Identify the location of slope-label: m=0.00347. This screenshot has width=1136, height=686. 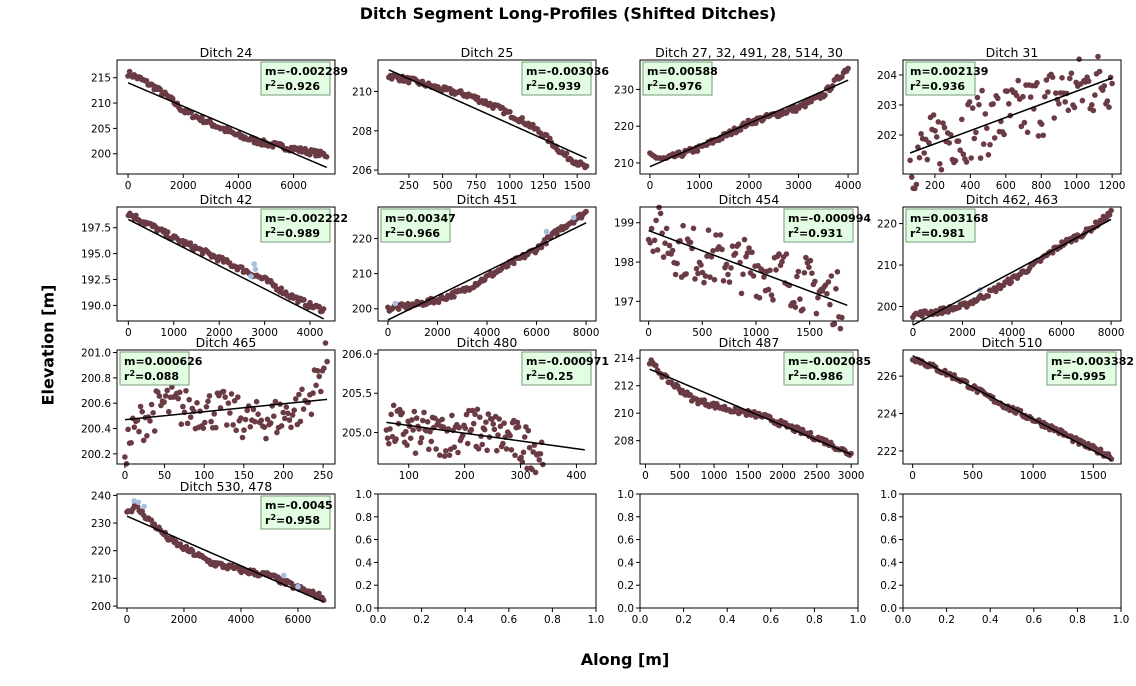
(420, 218).